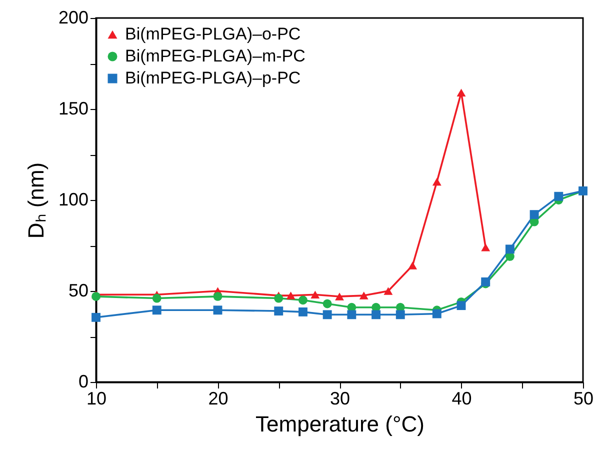  Describe the element at coordinates (35, 200) in the screenshot. I see `y-axis-title: Dₕ (nm)` at that location.